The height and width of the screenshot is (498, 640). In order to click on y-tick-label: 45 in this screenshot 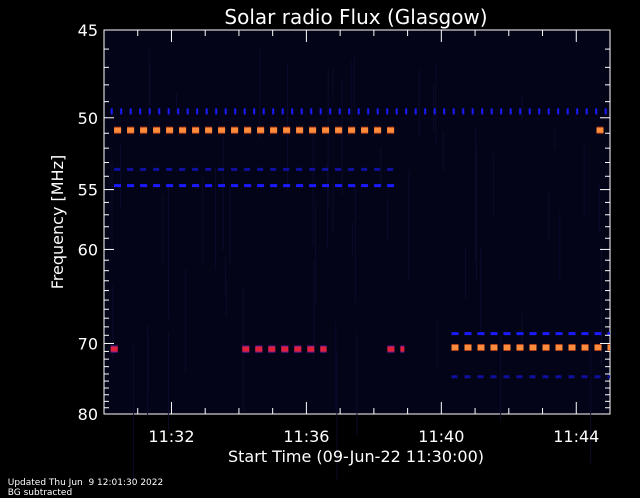, I will do `click(88, 30)`.